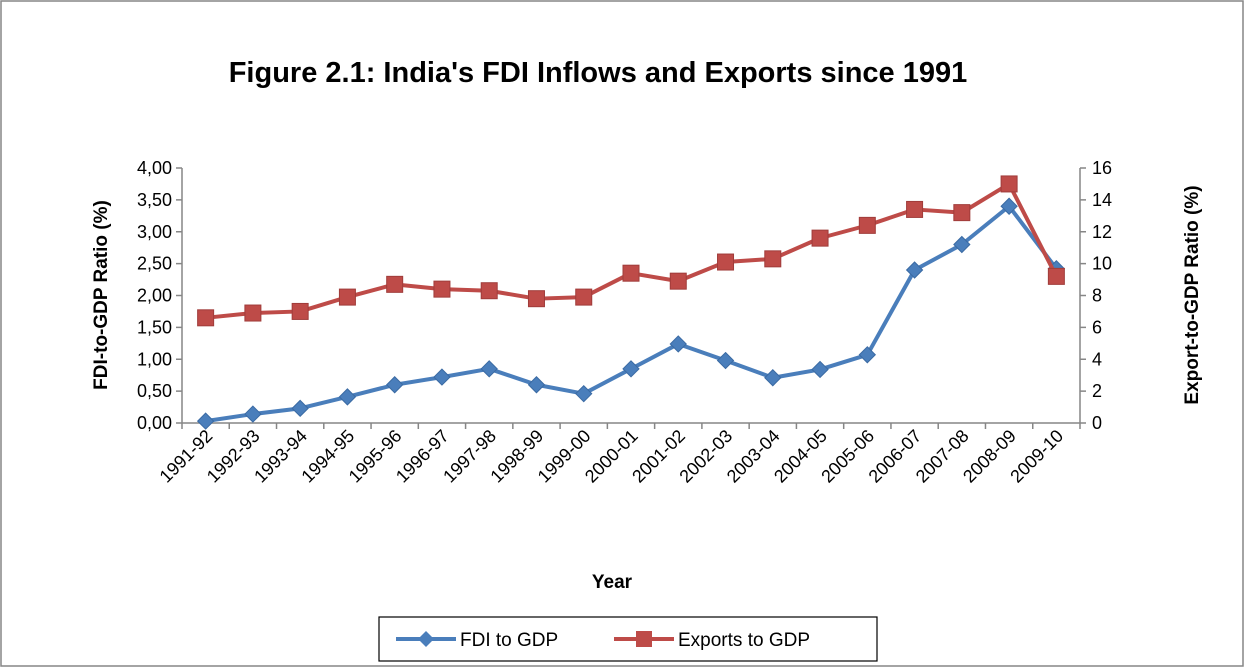  I want to click on legend-item: Exports to GDP, so click(712, 640).